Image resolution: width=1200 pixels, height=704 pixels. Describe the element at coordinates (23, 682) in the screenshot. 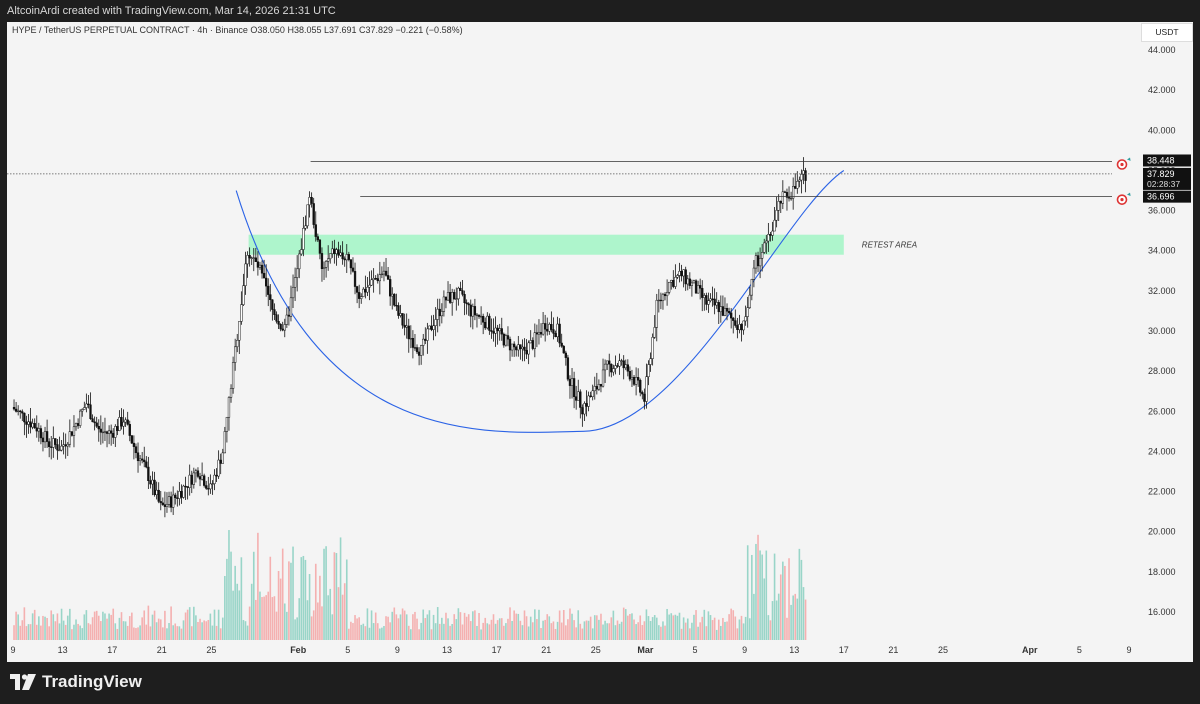

I see `tradingview-logo-icon` at that location.